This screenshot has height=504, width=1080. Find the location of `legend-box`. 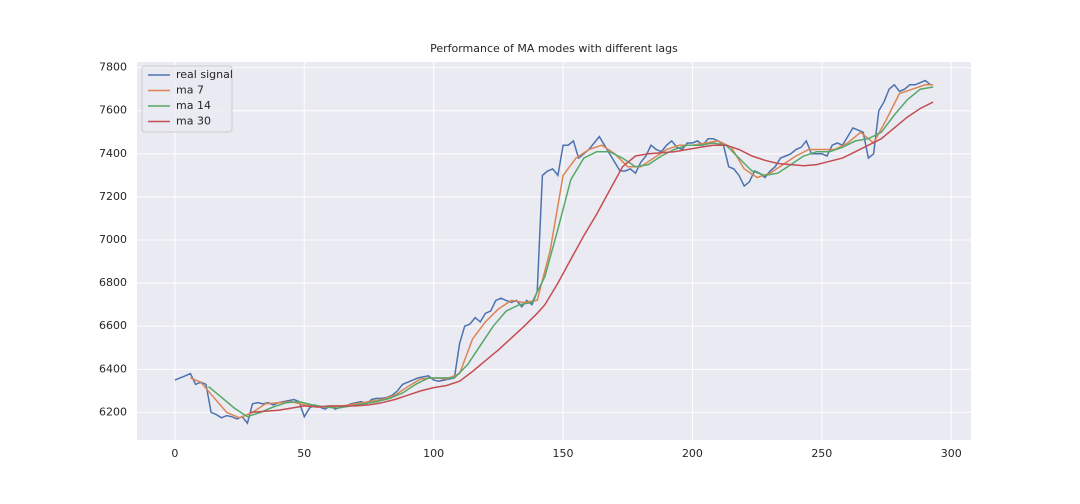

legend-box is located at coordinates (187, 99).